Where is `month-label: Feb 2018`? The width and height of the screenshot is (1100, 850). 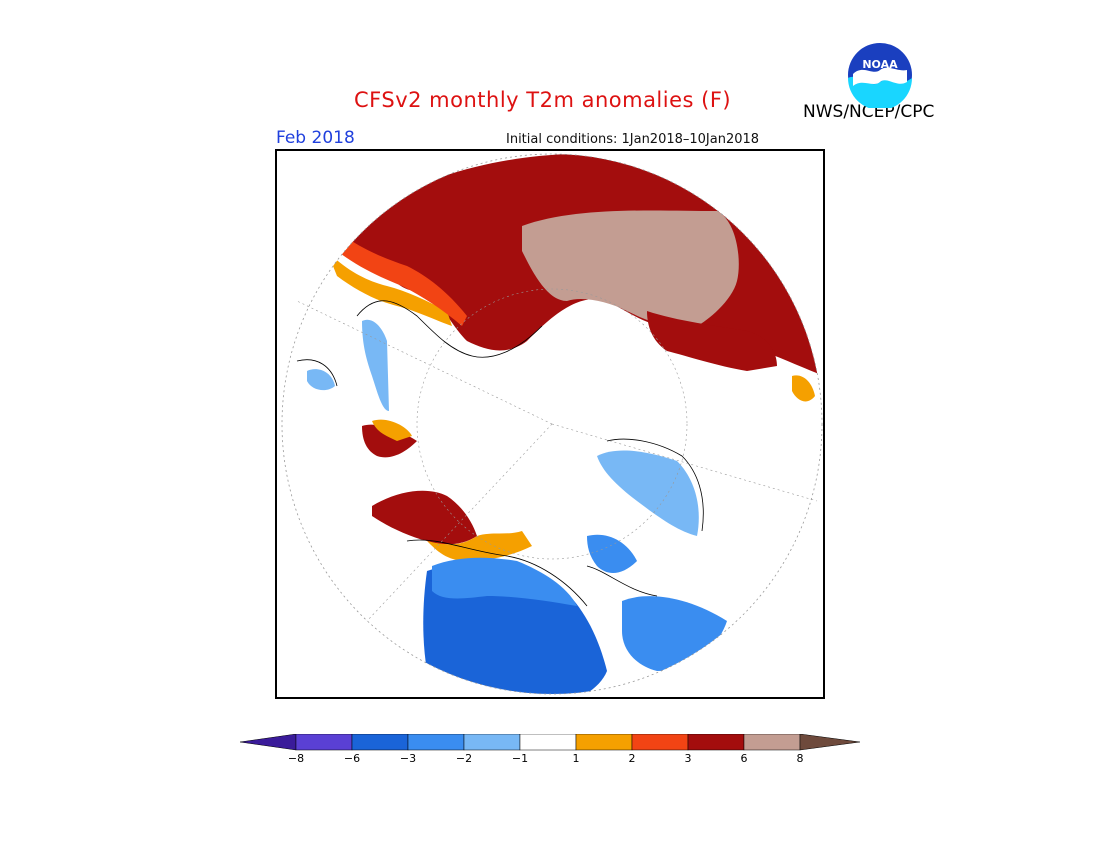
month-label: Feb 2018 is located at coordinates (315, 138).